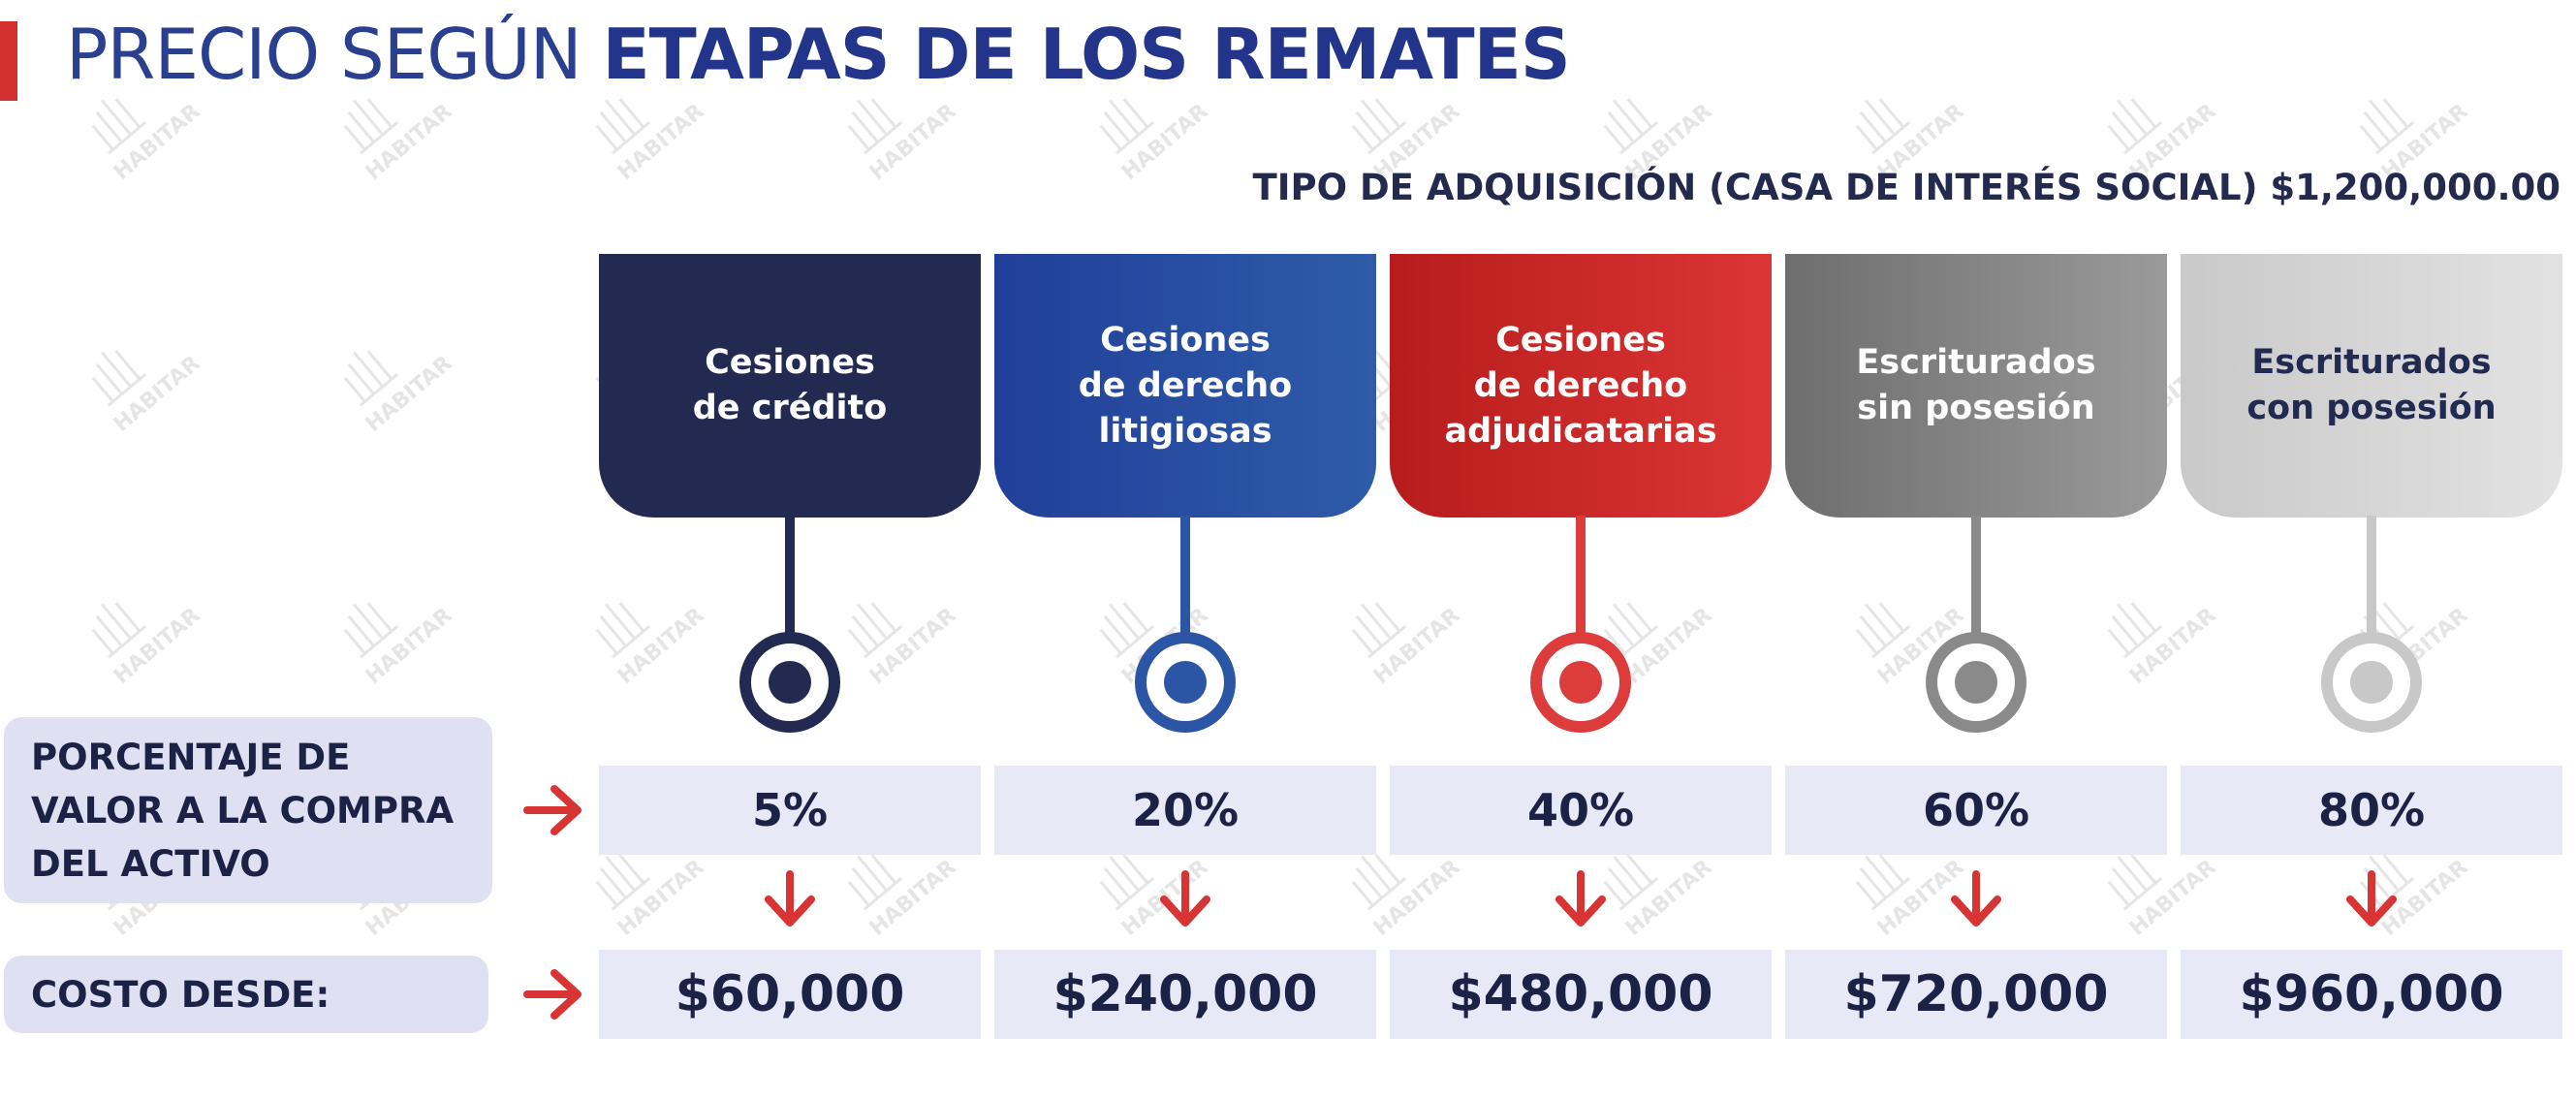  Describe the element at coordinates (180, 994) in the screenshot. I see `cost-row-label-text: COSTO DESDE:` at that location.